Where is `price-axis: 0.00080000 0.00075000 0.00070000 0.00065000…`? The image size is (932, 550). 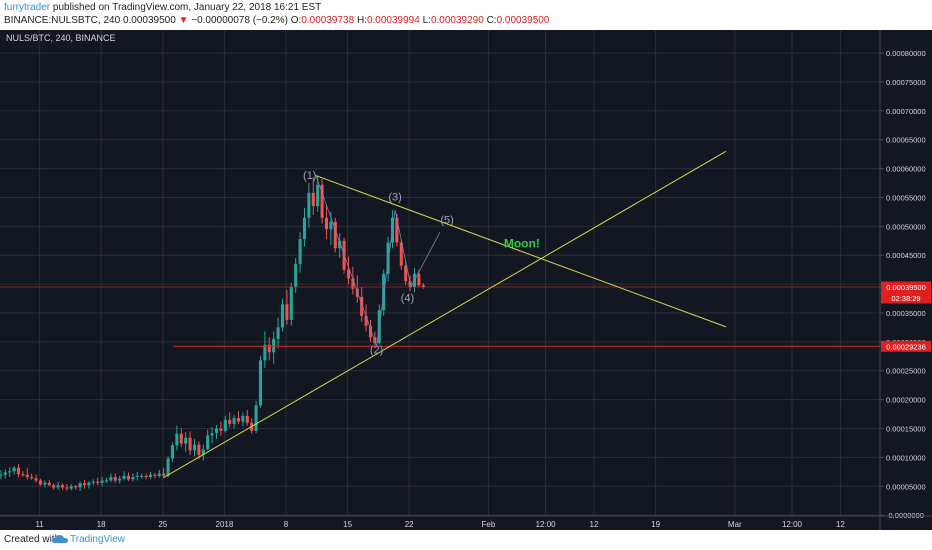 price-axis: 0.00080000 0.00075000 0.00070000 0.00065000… is located at coordinates (905, 280).